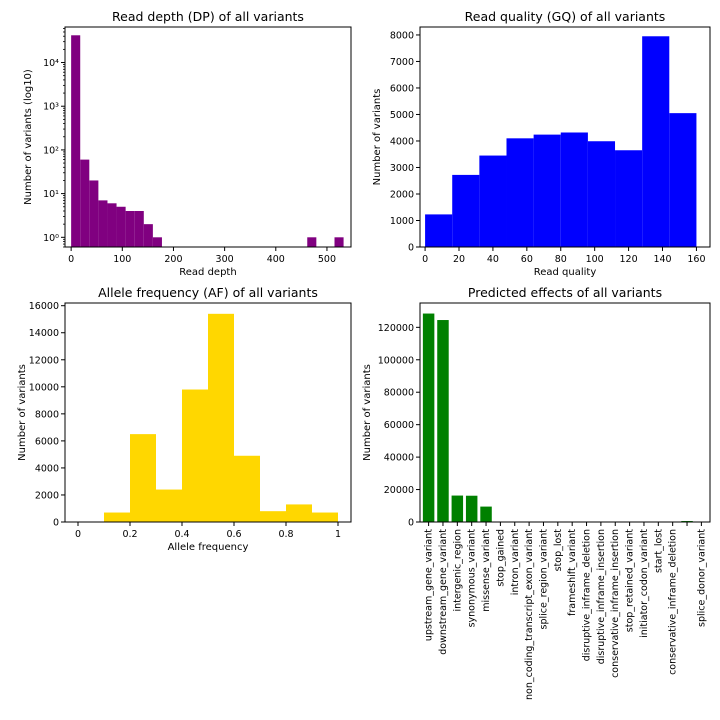 The height and width of the screenshot is (720, 720). I want to click on x-tick-label: synonymous_variant, so click(472, 578).